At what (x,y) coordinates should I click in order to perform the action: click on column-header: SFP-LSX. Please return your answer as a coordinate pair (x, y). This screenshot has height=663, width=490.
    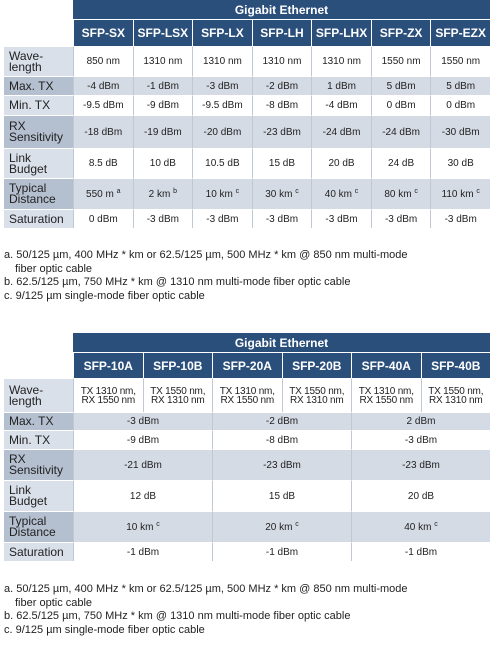
    Looking at the image, I should click on (162, 32).